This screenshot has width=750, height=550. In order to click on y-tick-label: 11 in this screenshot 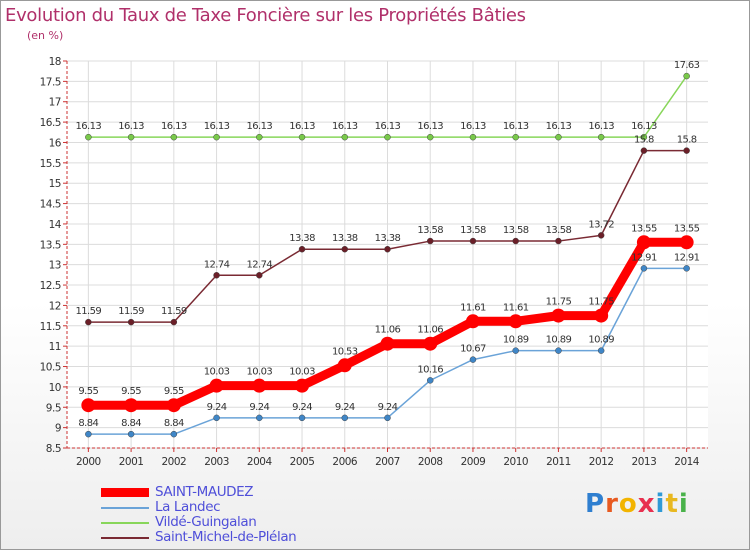, I will do `click(55, 347)`.